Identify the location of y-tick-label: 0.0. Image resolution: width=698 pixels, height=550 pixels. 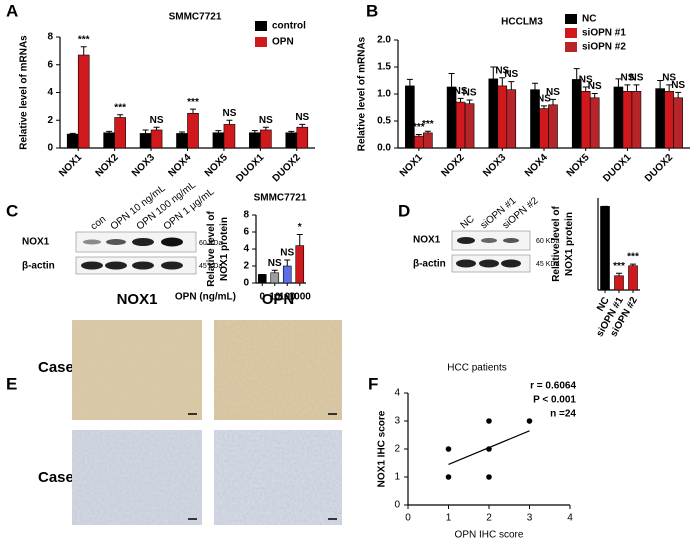
(384, 148).